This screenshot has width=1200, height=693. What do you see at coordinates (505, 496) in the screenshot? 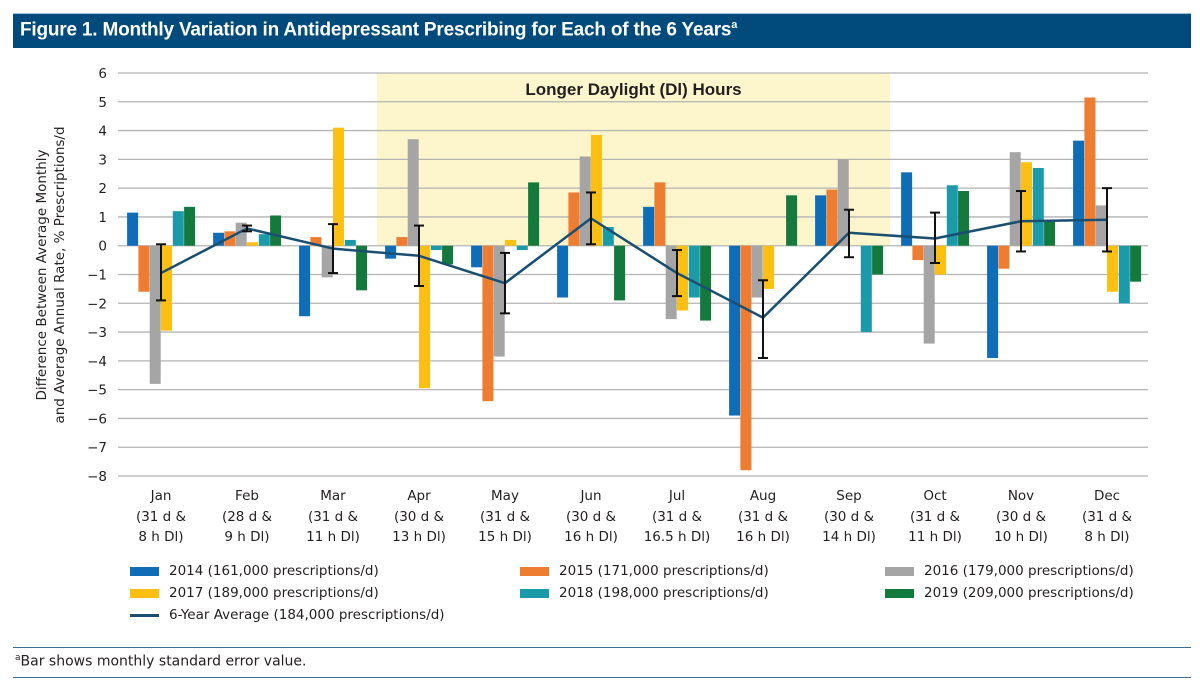
I see `x-tick-label-may: May` at bounding box center [505, 496].